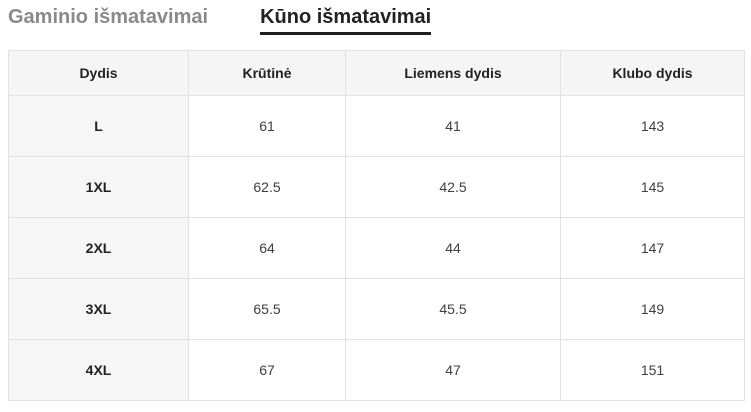  I want to click on size-chart-tabs: Gaminio išmatavimai Kūno išmatavimai, so click(375, 17).